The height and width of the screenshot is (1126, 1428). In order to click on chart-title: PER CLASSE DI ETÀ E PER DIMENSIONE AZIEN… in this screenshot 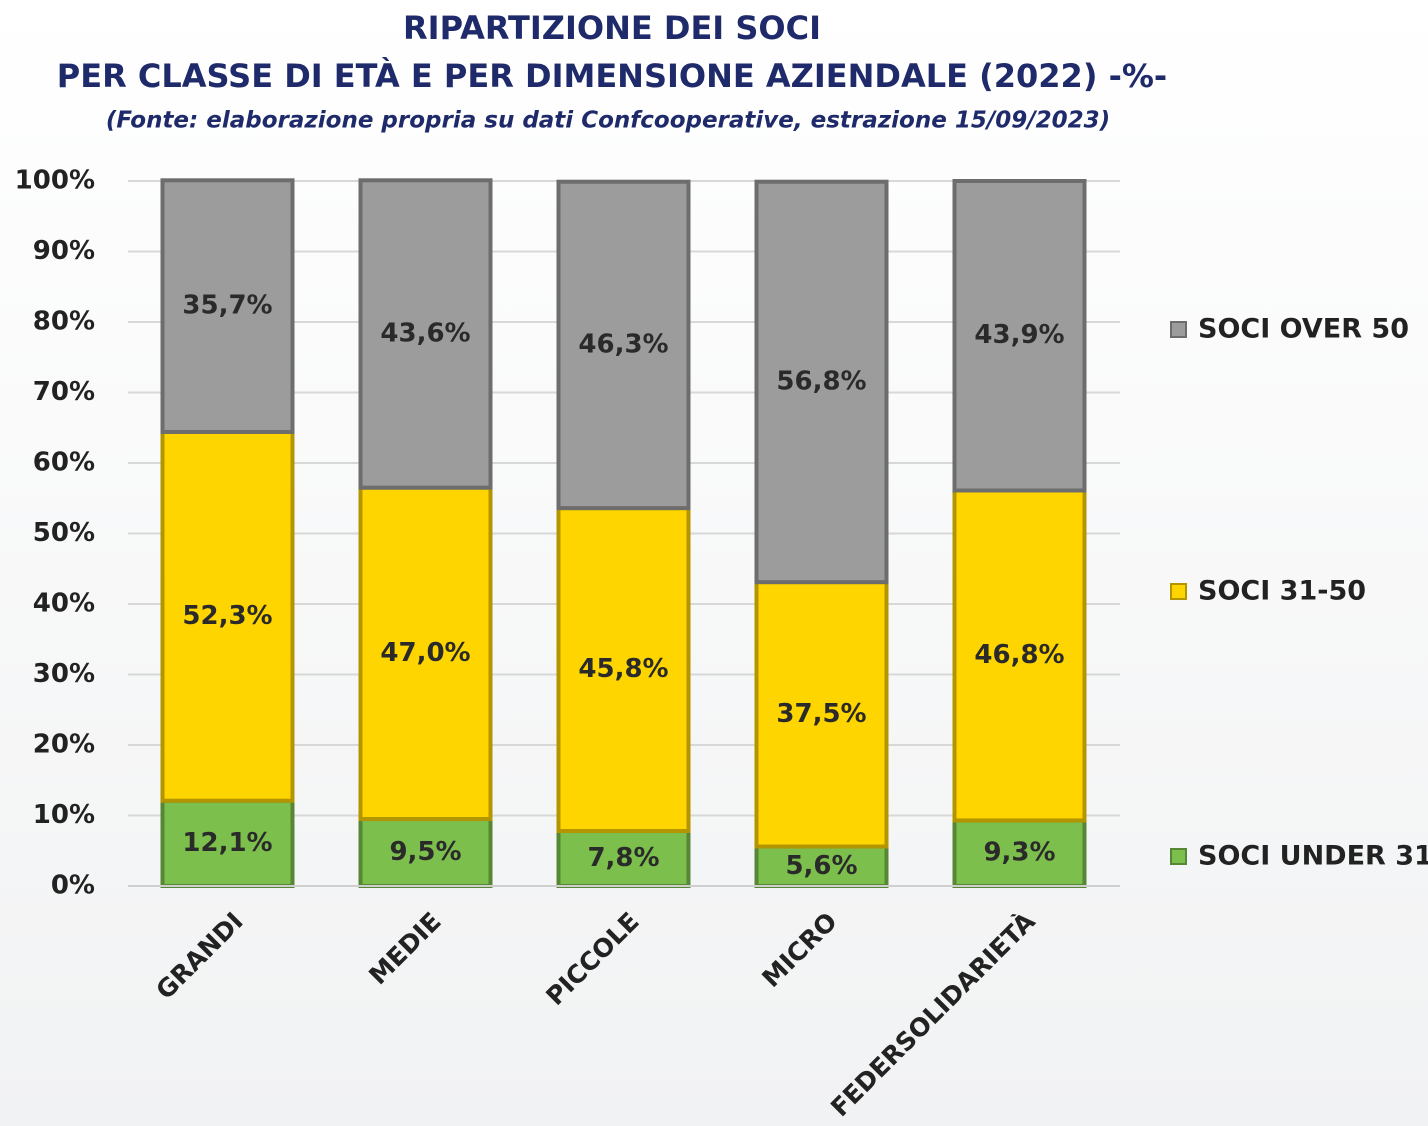, I will do `click(612, 76)`.